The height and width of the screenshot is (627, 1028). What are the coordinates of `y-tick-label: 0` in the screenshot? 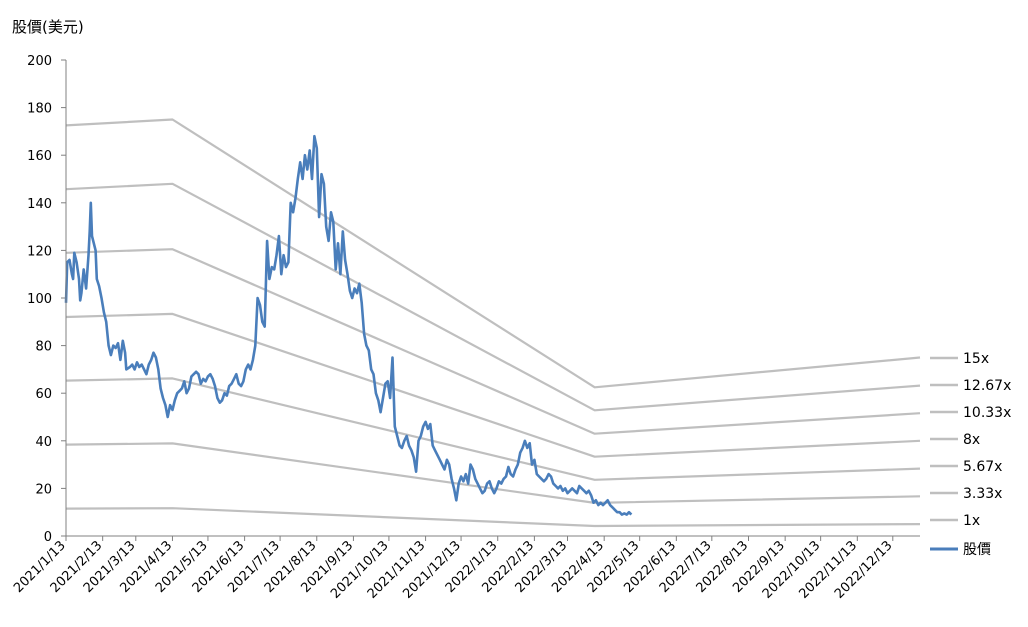 It's located at (48, 537).